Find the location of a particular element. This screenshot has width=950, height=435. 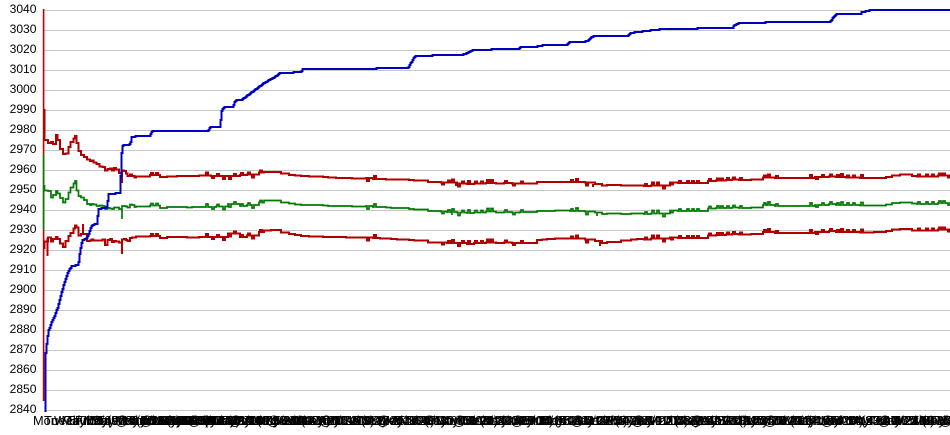

svg-text: Mon May 20 (9:18:55 AM) is located at coordinates (300, 420).